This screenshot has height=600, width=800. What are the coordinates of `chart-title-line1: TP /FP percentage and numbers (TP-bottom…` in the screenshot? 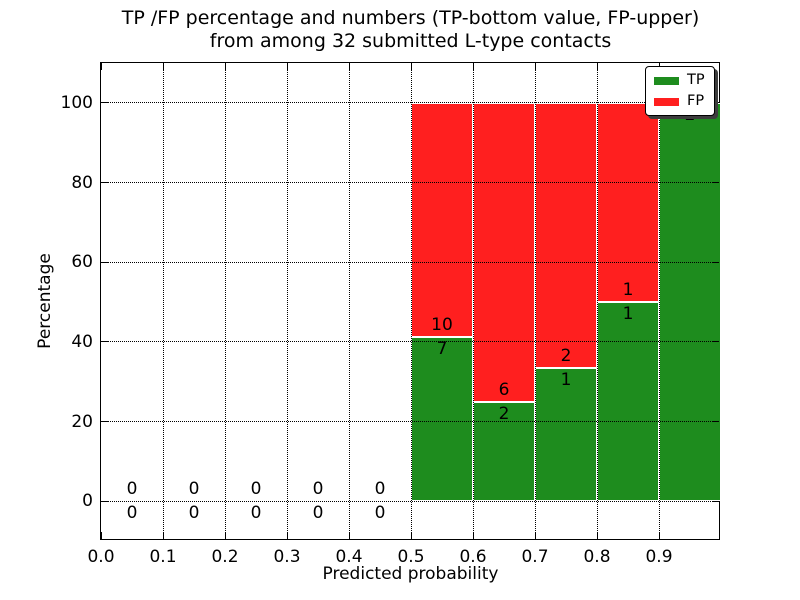 It's located at (410, 18).